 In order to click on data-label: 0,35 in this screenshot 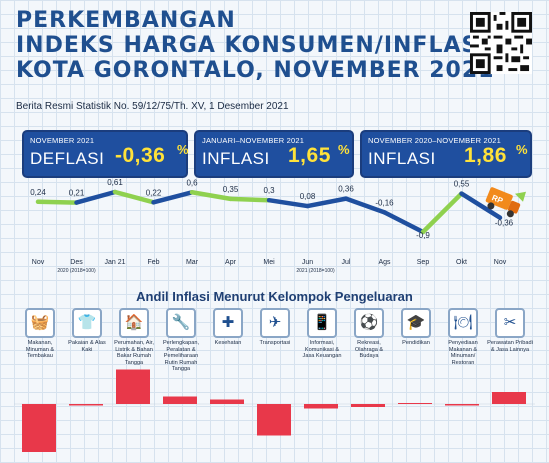, I will do `click(231, 189)`.